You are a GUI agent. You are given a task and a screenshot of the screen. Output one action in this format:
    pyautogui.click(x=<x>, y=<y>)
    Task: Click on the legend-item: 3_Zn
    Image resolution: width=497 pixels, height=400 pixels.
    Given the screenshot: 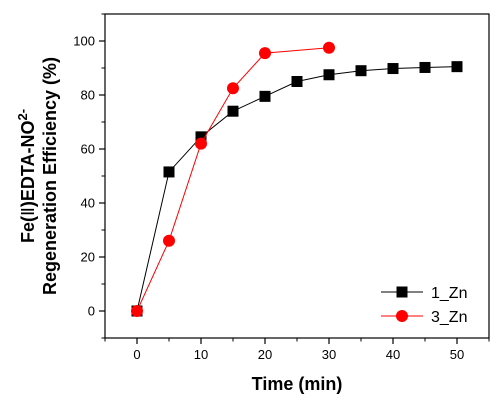 What is the action you would take?
    pyautogui.click(x=424, y=317)
    